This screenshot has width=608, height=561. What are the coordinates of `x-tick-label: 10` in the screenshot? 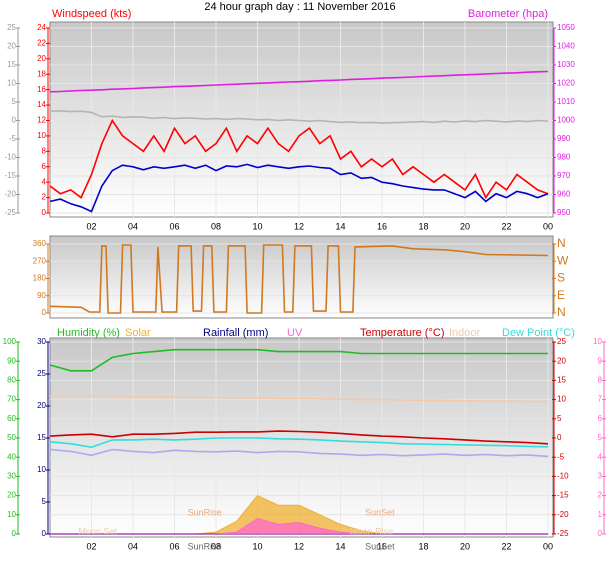 It's located at (257, 226).